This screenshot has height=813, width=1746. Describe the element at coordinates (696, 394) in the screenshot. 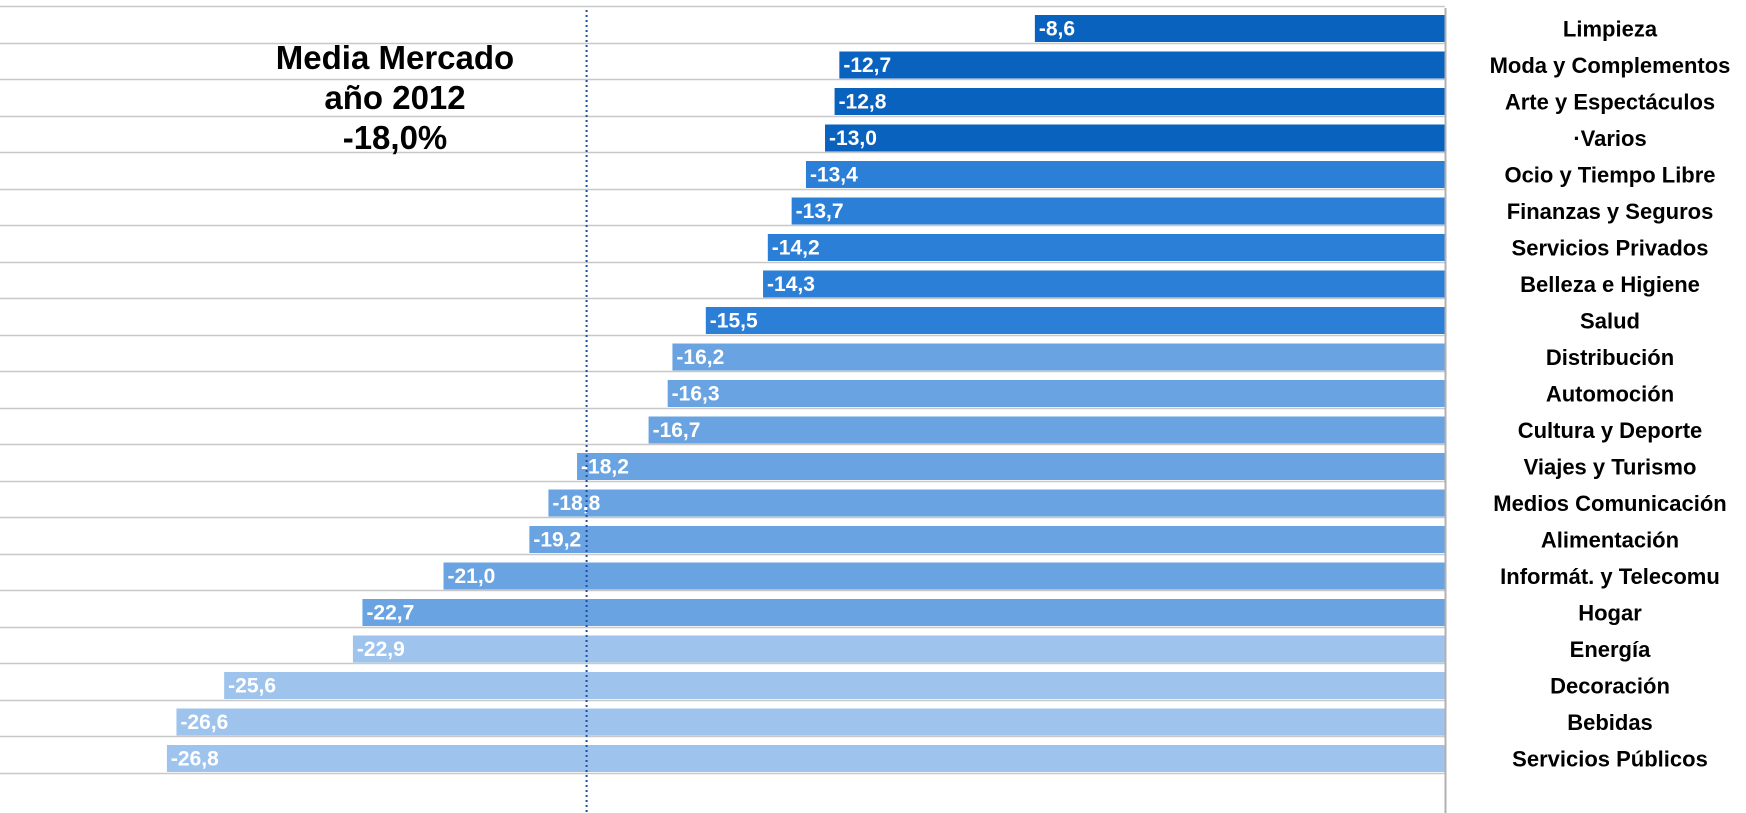

I see `bar-value-label: -16,3` at that location.